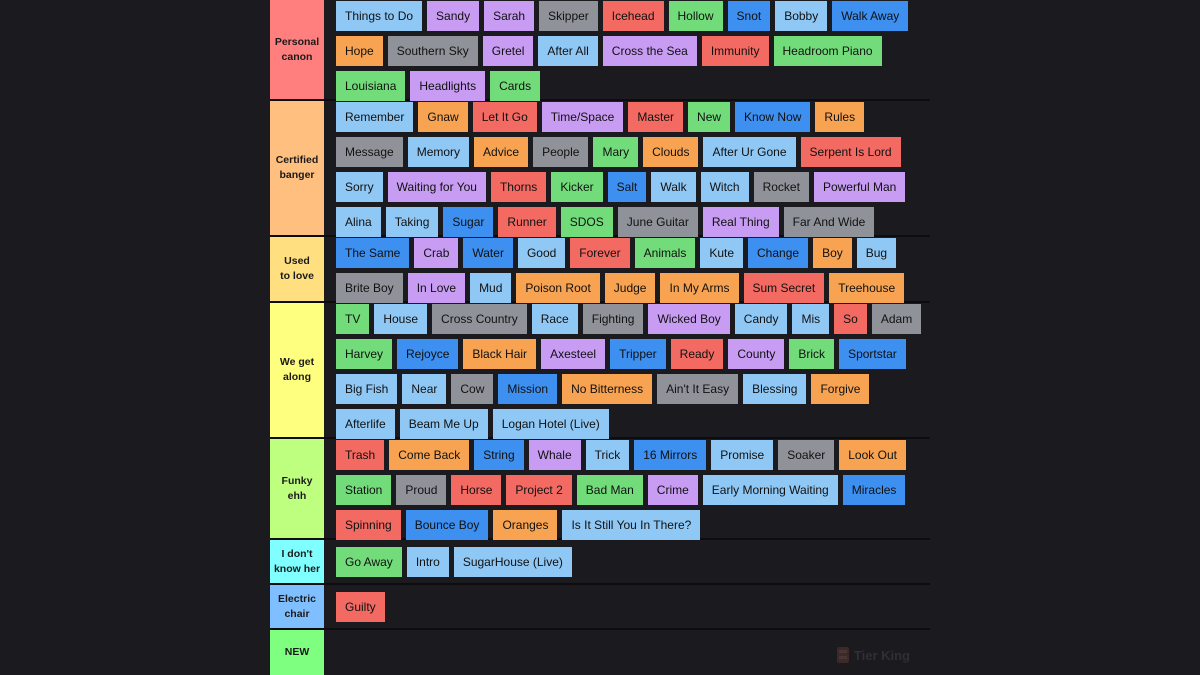 The width and height of the screenshot is (1200, 675). What do you see at coordinates (364, 490) in the screenshot?
I see `tier-item-chip: Station` at bounding box center [364, 490].